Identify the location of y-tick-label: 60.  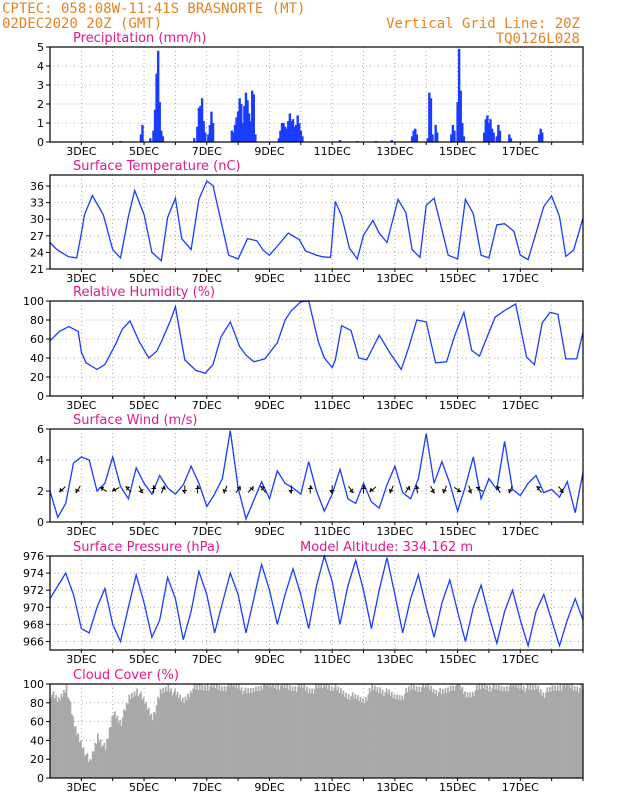
(37, 339).